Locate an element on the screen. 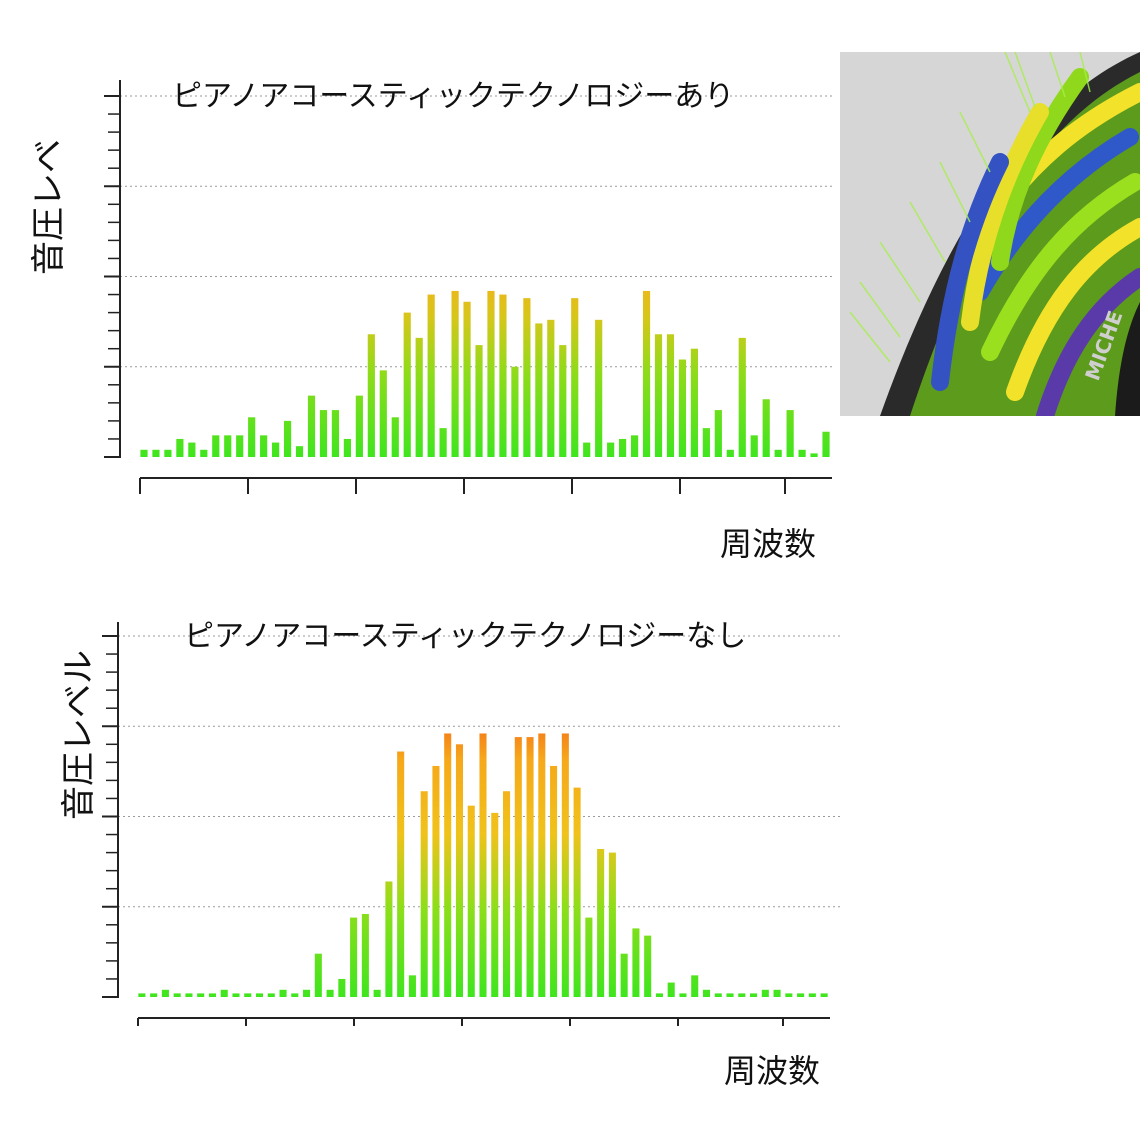  chart-title: ピアノアコースティックテクノロジーなし is located at coordinates (465, 636).